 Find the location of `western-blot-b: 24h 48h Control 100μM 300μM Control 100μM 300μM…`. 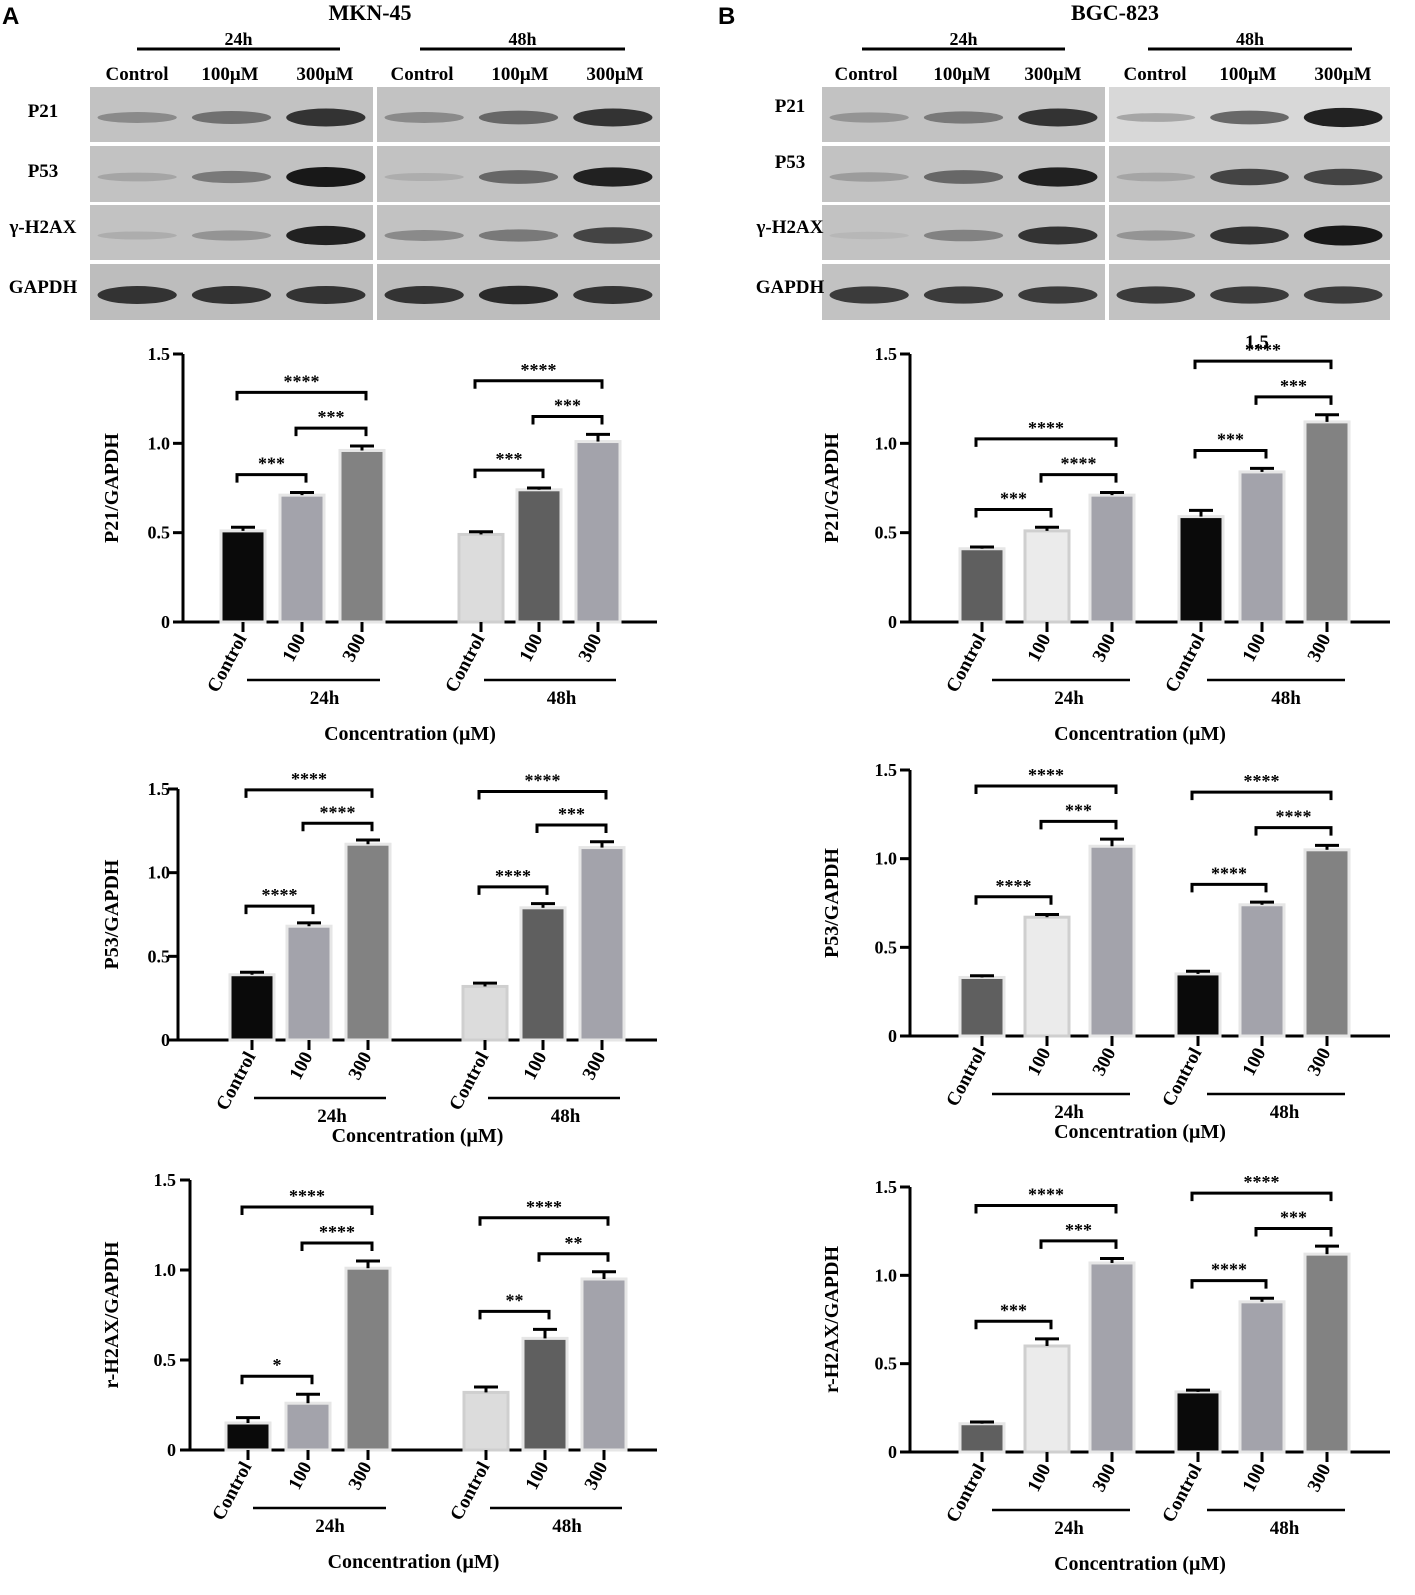

western-blot-b: 24h 48h Control 100μM 300μM Control 100μM 300μM… is located at coordinates (1073, 174).